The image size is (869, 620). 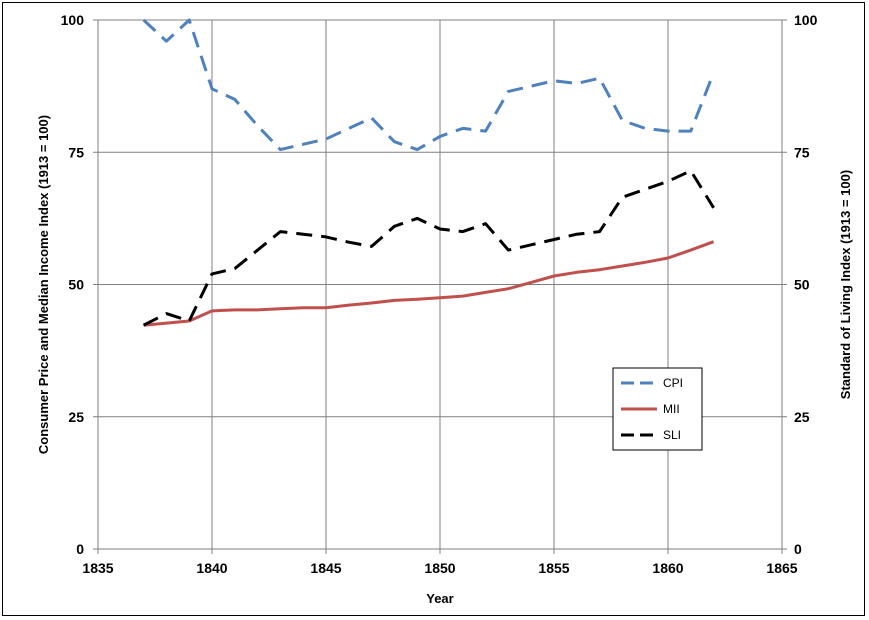 What do you see at coordinates (439, 598) in the screenshot?
I see `x-axis-title: Year` at bounding box center [439, 598].